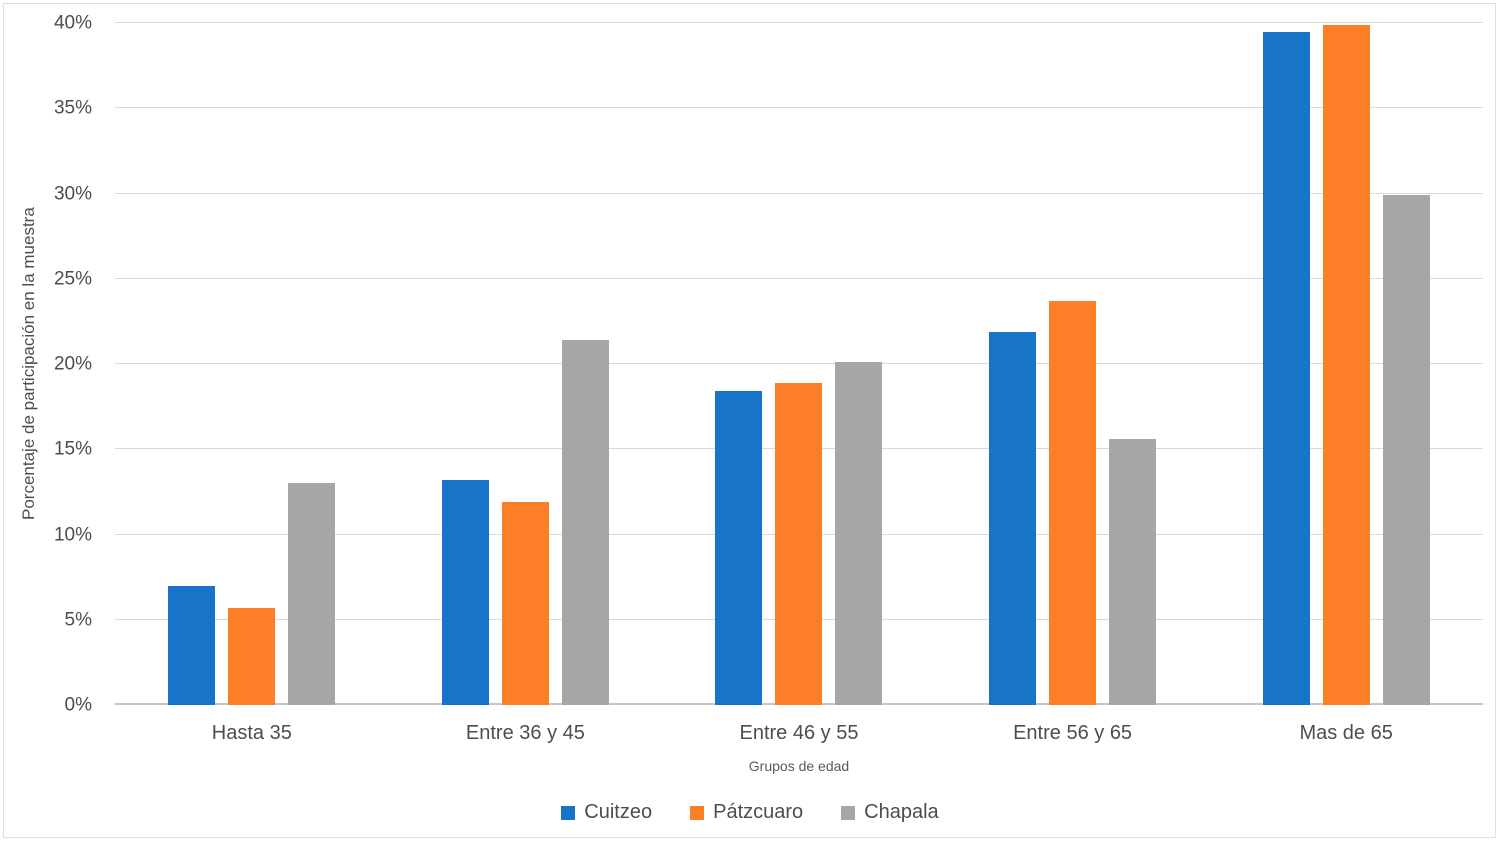  Describe the element at coordinates (697, 812) in the screenshot. I see `legend-swatch-patzcuaro` at that location.